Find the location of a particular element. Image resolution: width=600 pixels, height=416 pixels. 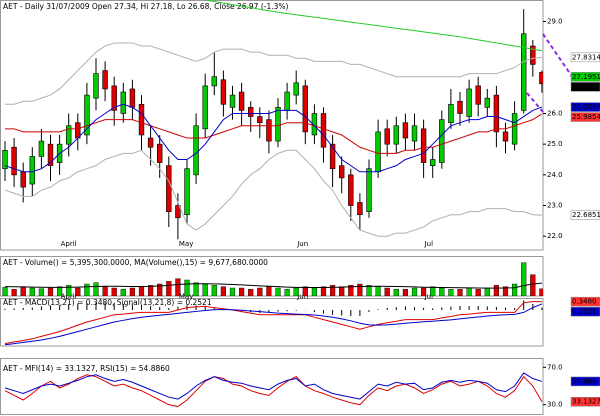

y-tick-label: 29.0 is located at coordinates (555, 21).